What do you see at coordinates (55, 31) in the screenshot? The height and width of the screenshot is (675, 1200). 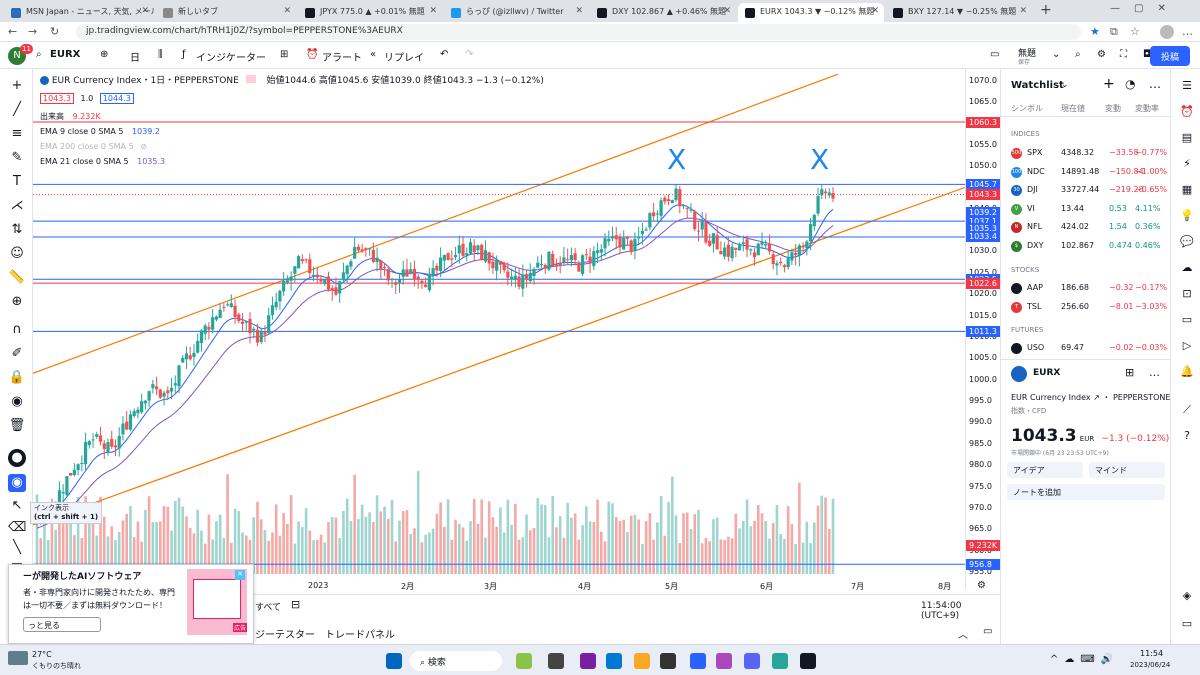 I see `reload-icon: ↻` at bounding box center [55, 31].